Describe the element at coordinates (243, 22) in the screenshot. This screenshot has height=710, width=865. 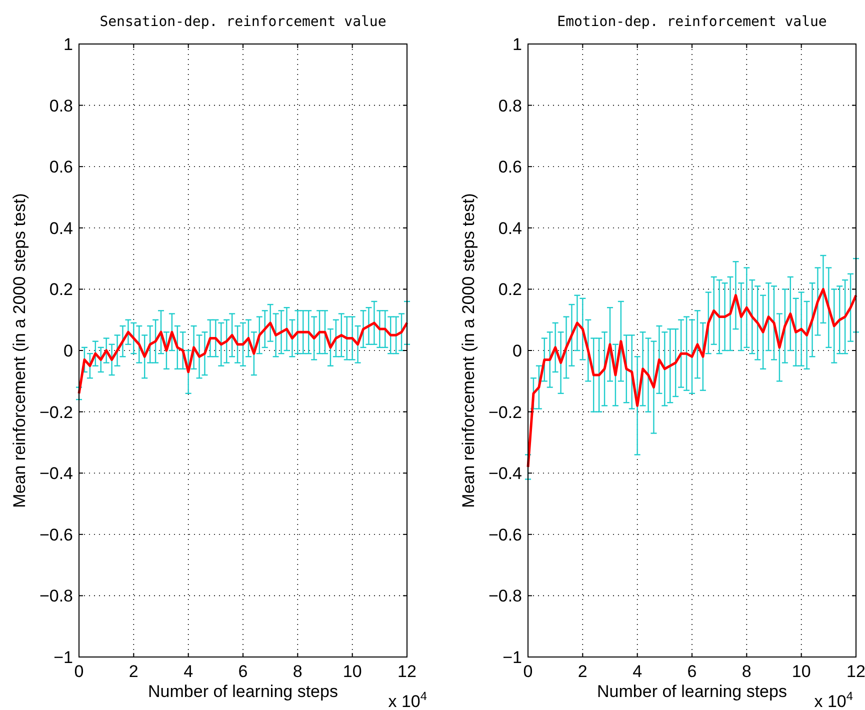
I see `chart-title: Sensation-dep. reinforcement value` at that location.